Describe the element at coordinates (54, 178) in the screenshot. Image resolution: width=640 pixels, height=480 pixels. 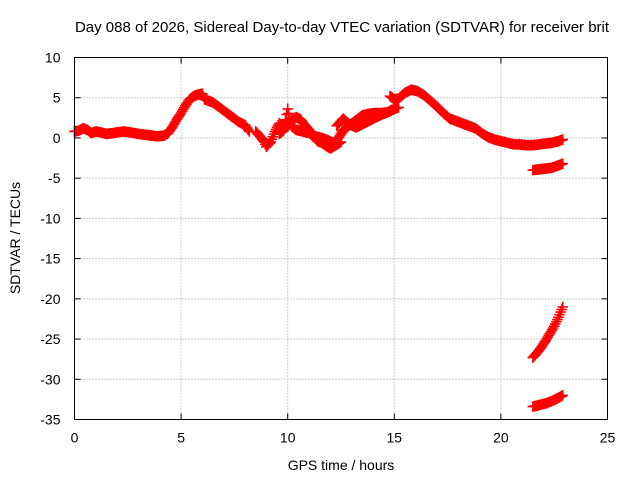
I see `y-tick-label: -5` at that location.